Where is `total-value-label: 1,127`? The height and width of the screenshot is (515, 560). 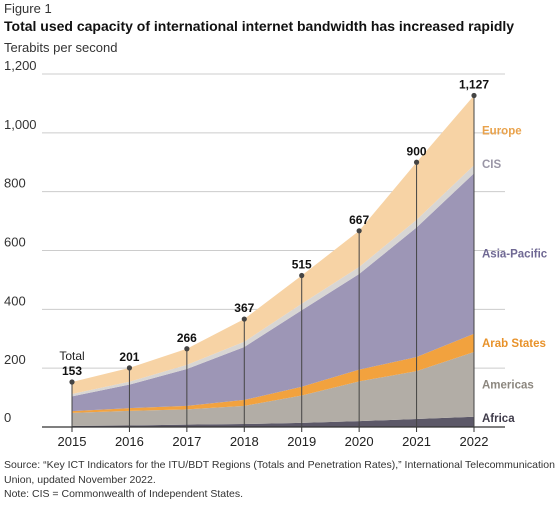
total-value-label: 1,127 is located at coordinates (474, 84).